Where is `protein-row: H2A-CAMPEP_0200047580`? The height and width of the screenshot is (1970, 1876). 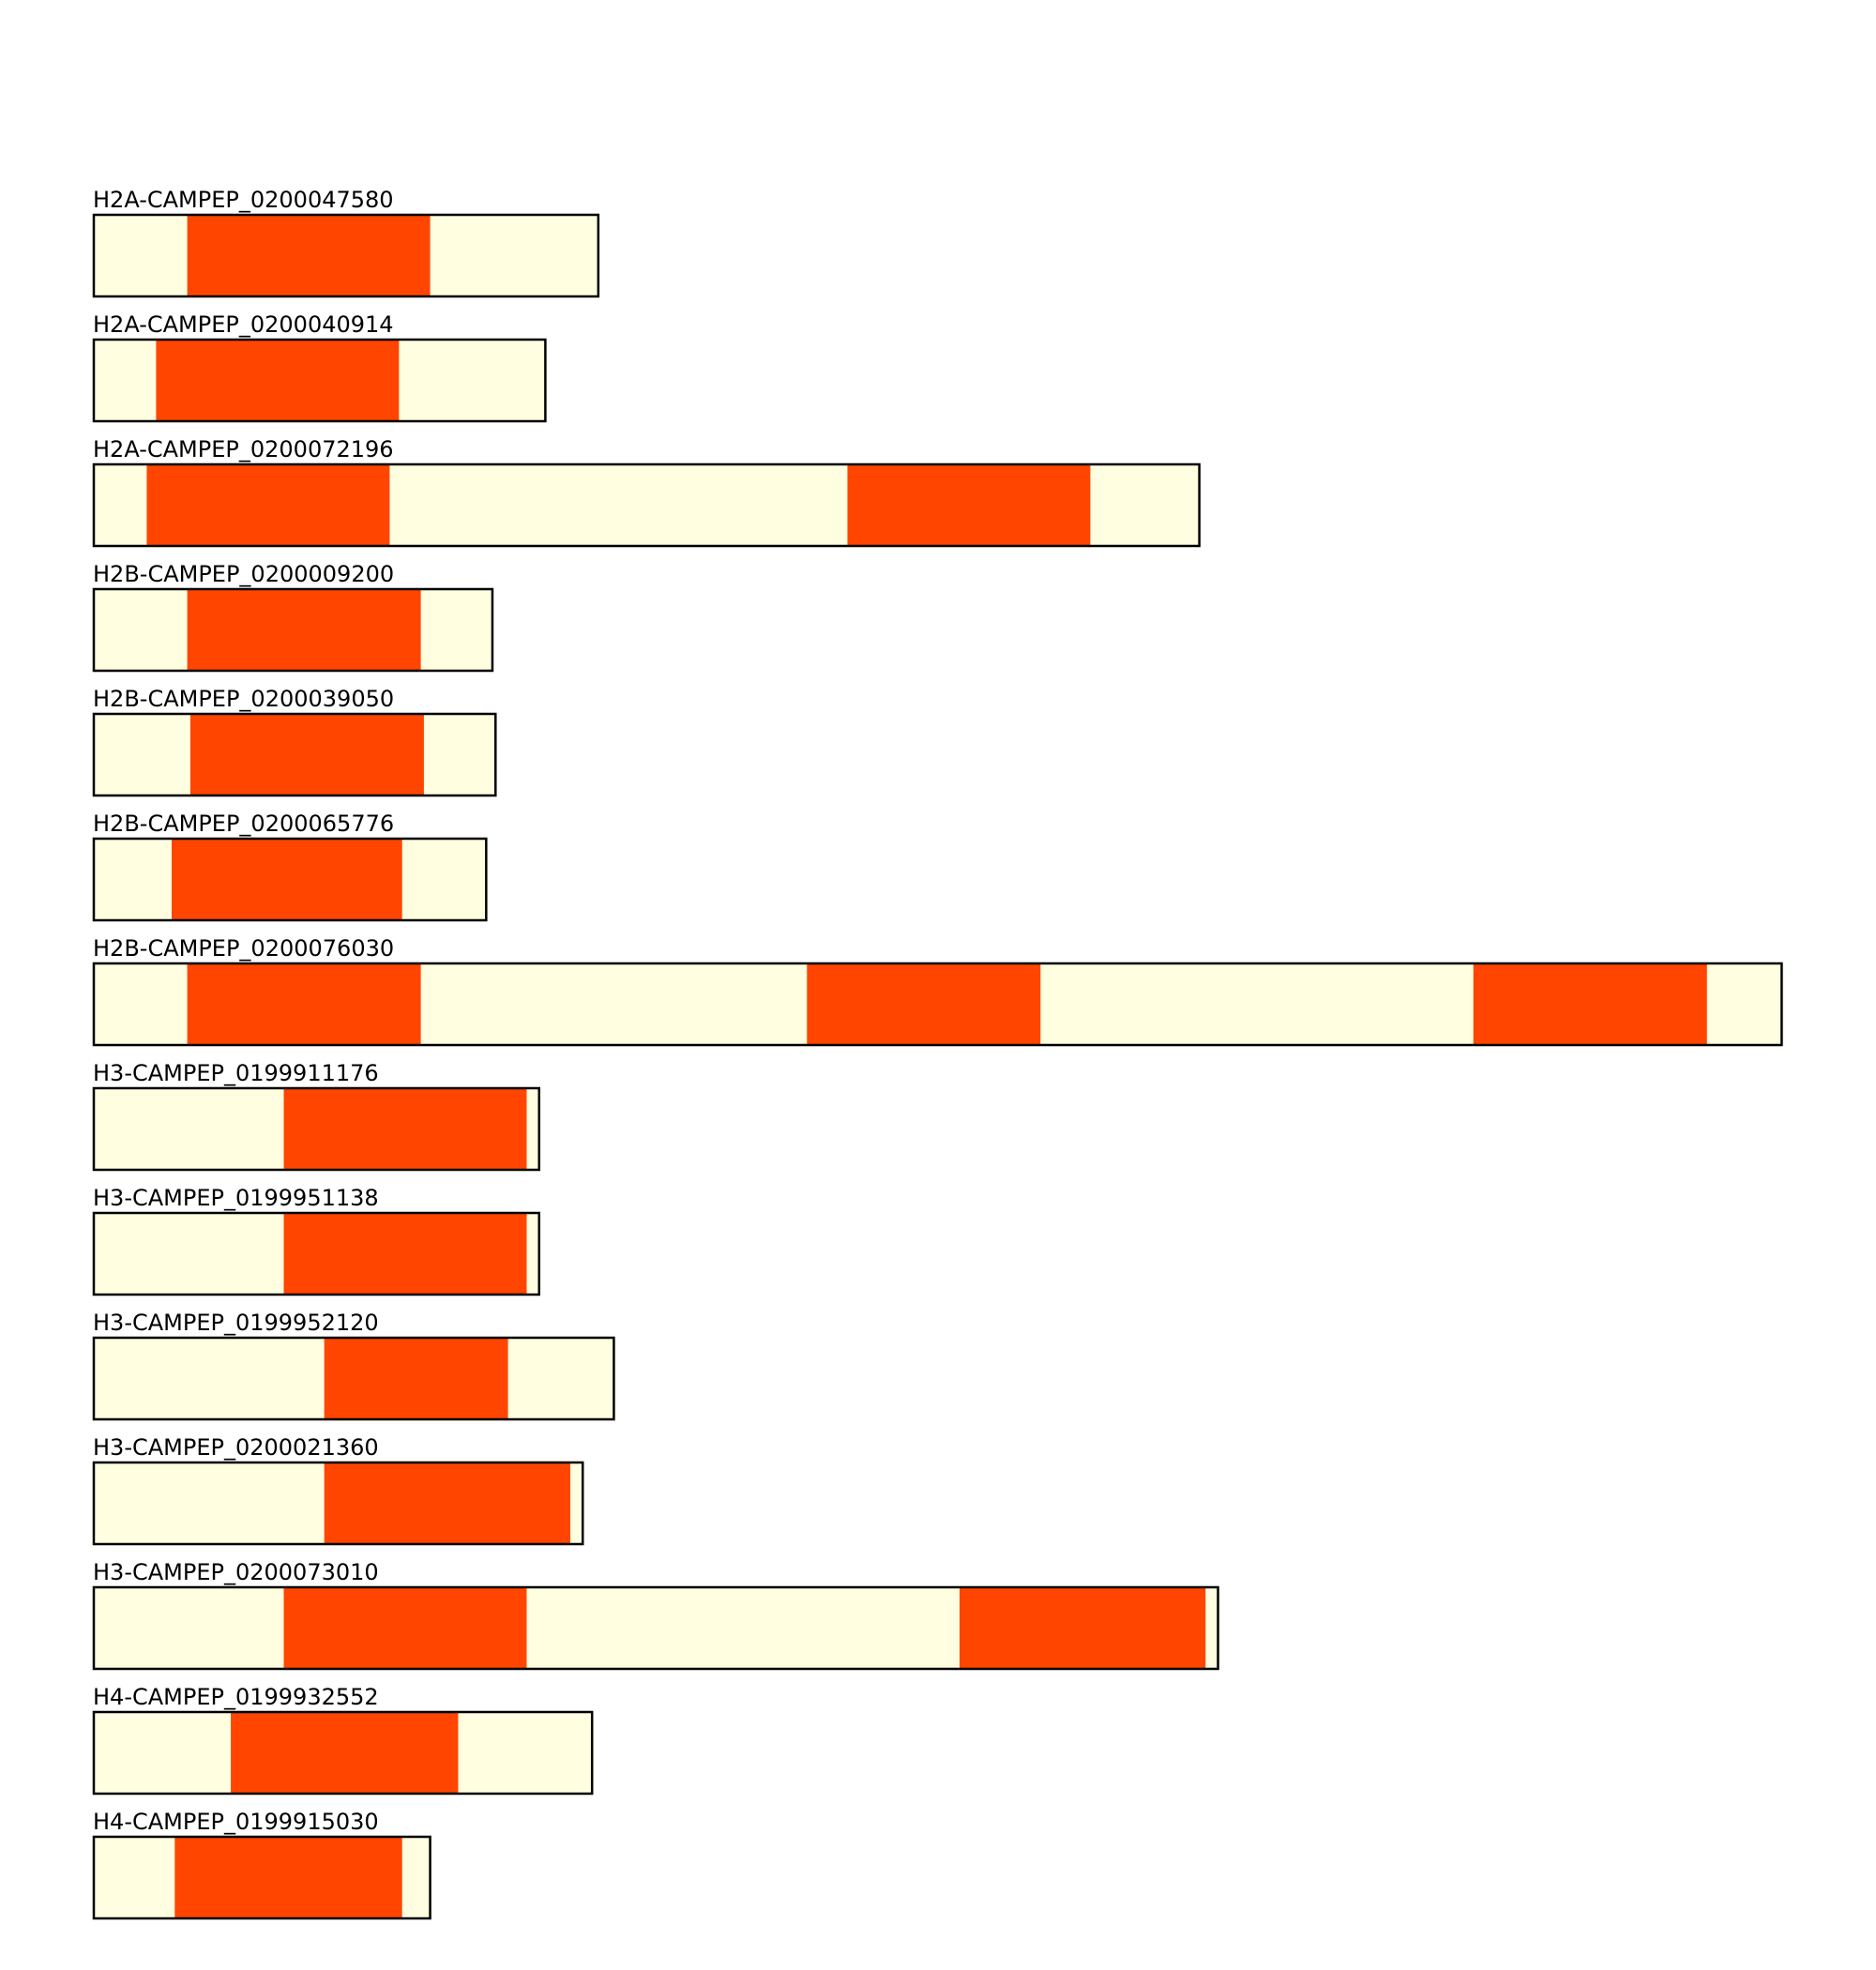 protein-row: H2A-CAMPEP_0200047580 is located at coordinates (346, 242).